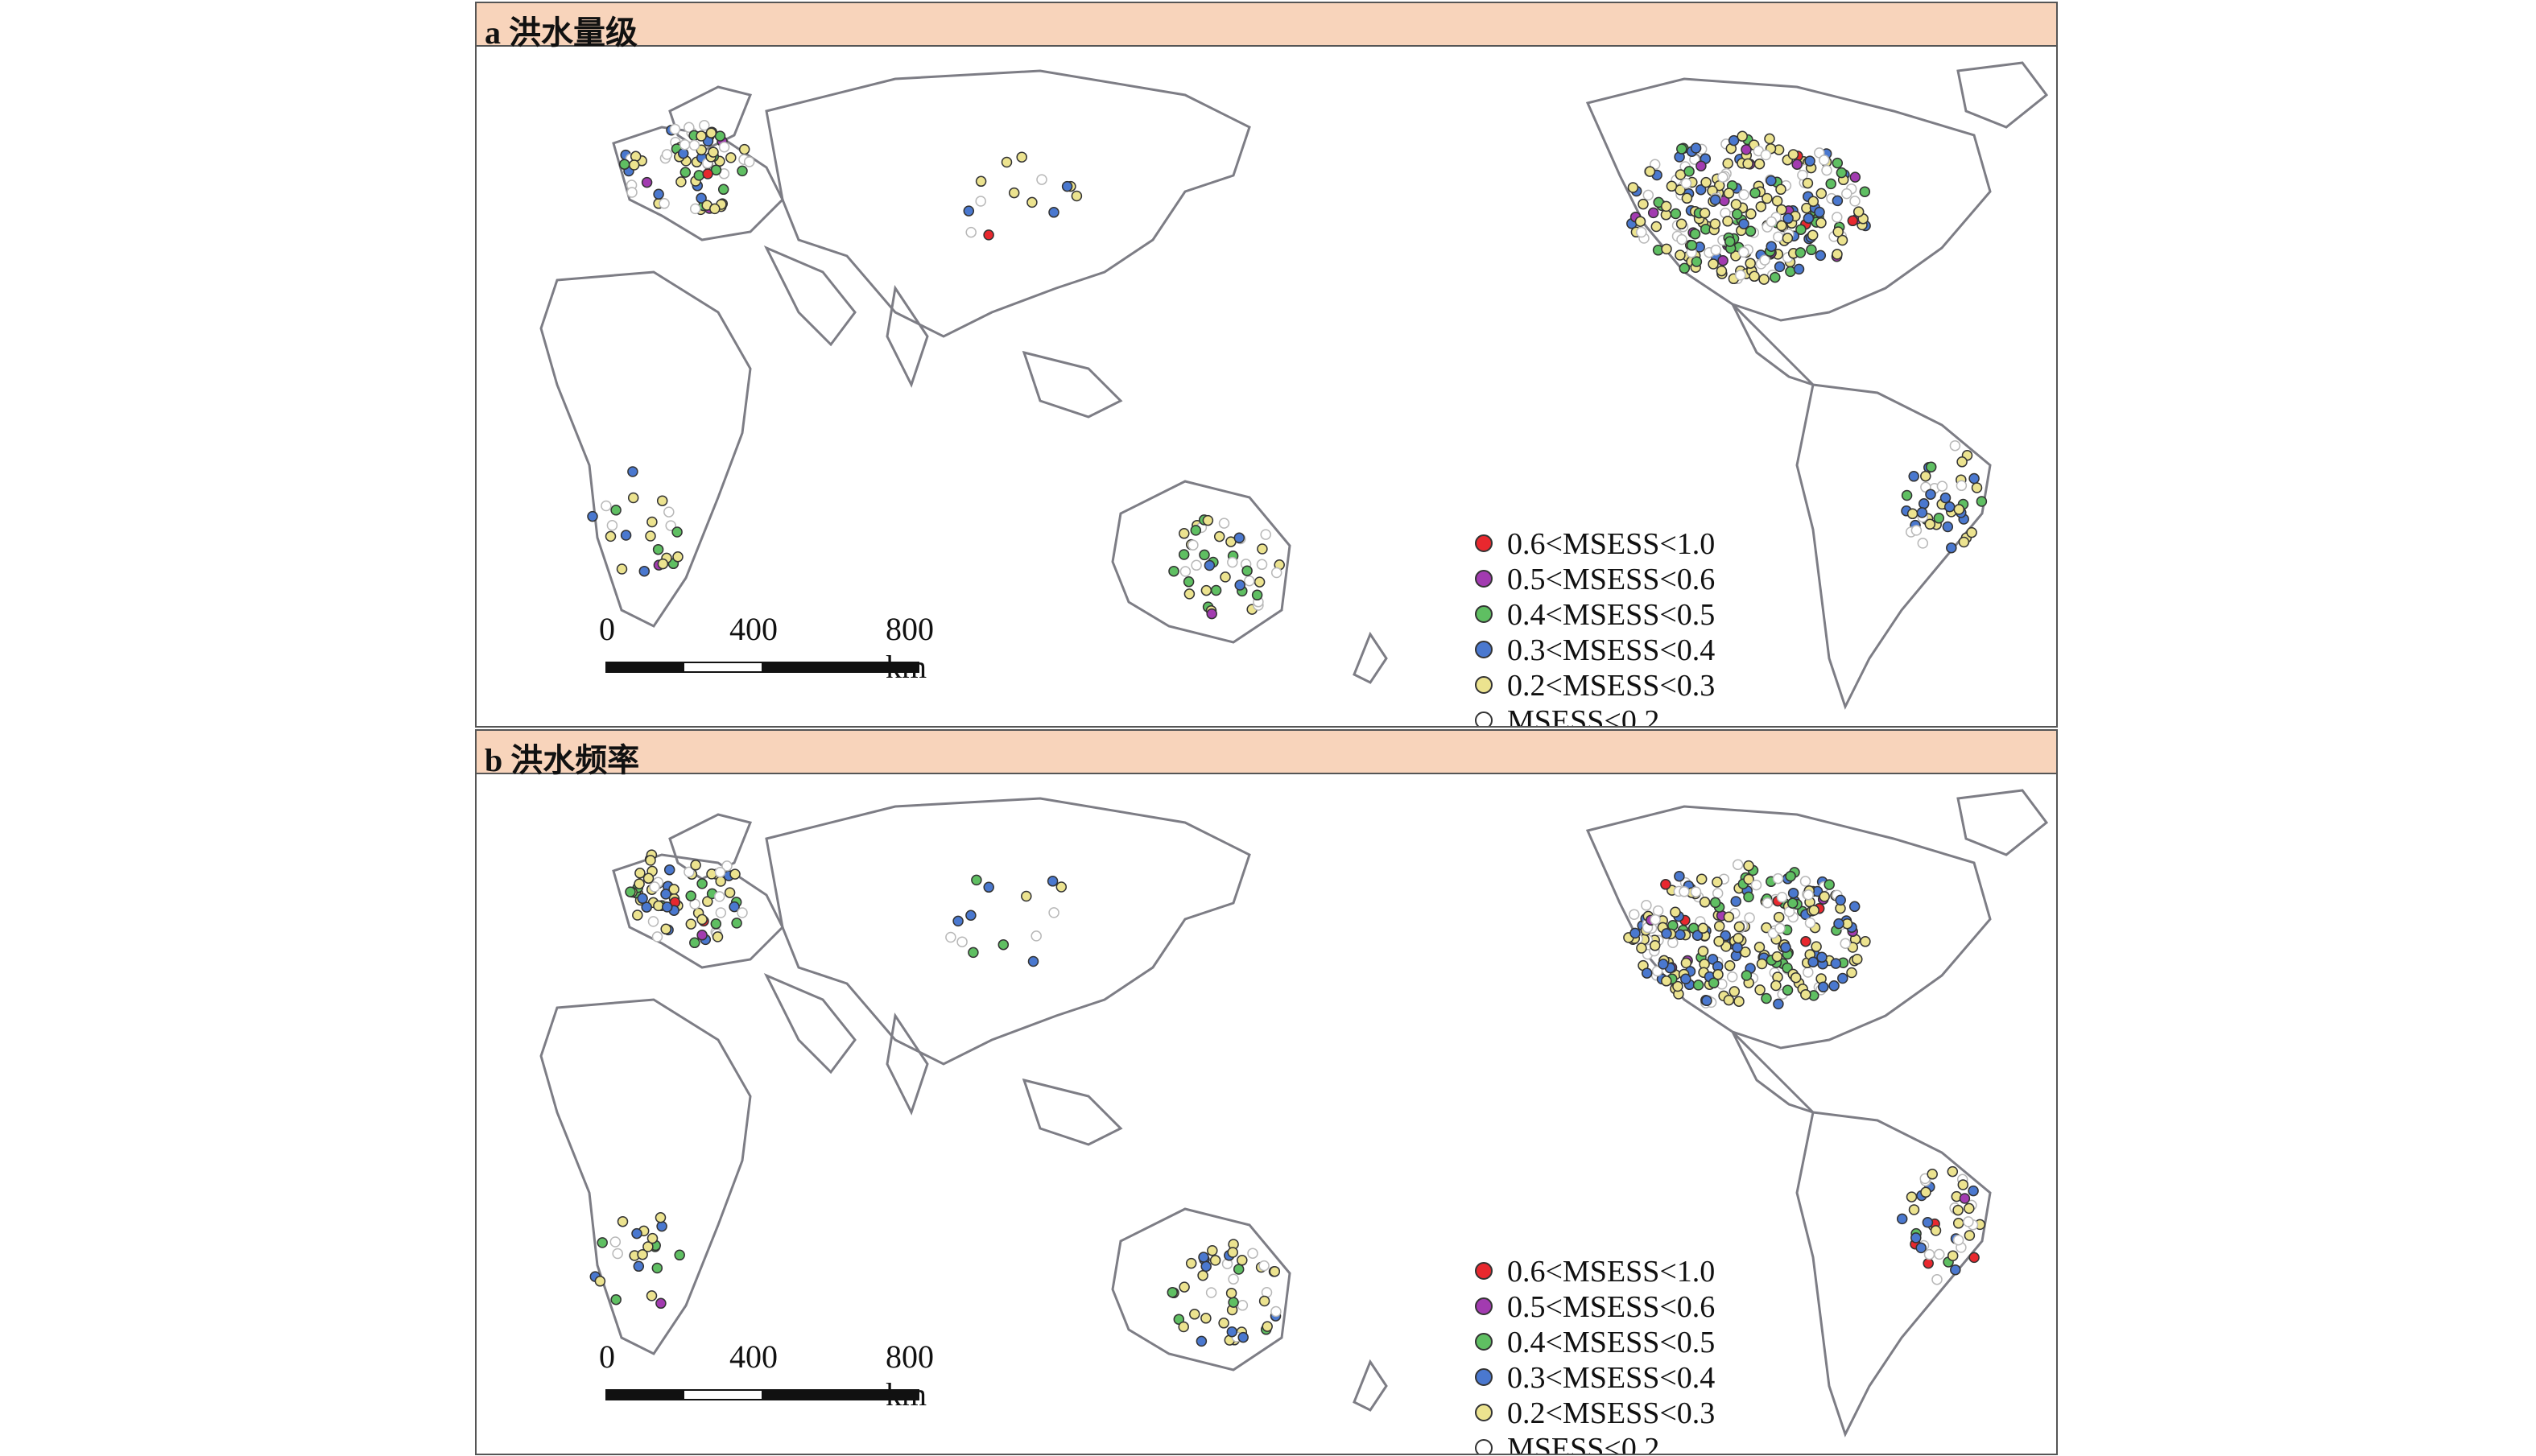  What do you see at coordinates (762, 1394) in the screenshot?
I see `scale-track` at bounding box center [762, 1394].